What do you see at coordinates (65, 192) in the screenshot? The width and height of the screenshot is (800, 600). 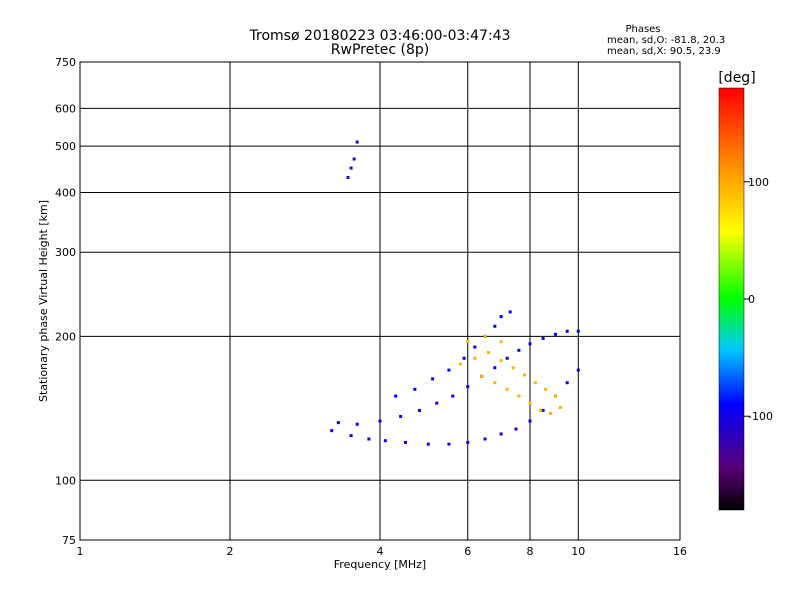 I see `y-tick-label: 400` at bounding box center [65, 192].